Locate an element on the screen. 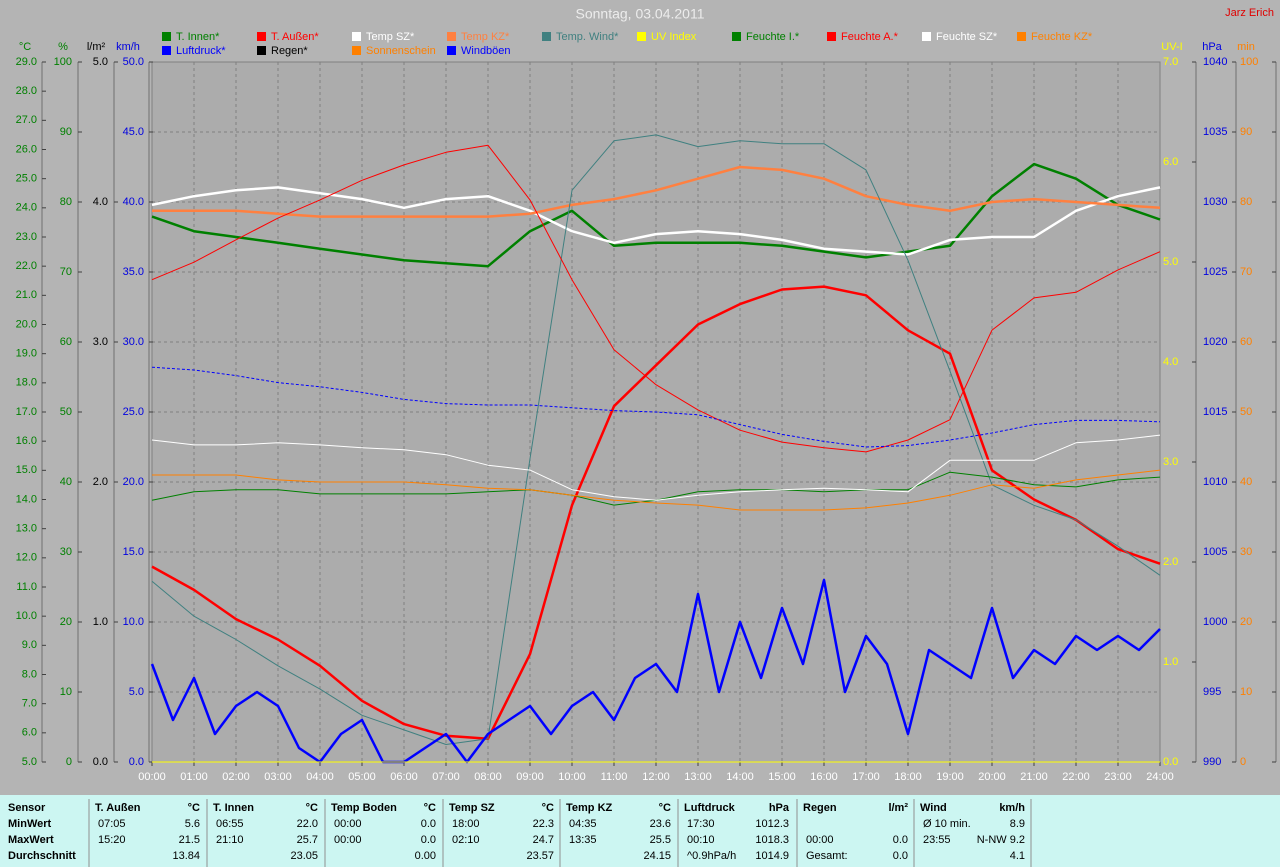 The width and height of the screenshot is (1280, 867). y-tick-label: 8.0 is located at coordinates (29, 674).